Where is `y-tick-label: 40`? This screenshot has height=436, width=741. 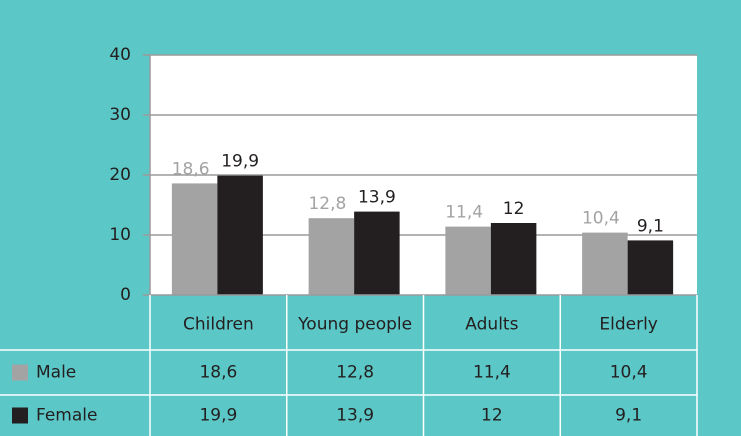
y-tick-label: 40 is located at coordinates (120, 55).